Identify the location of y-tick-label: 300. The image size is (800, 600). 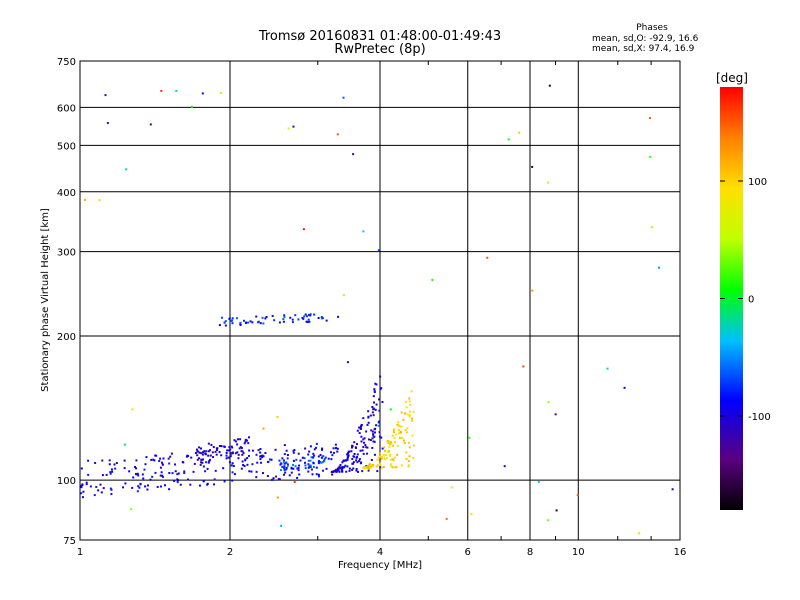
(66, 253).